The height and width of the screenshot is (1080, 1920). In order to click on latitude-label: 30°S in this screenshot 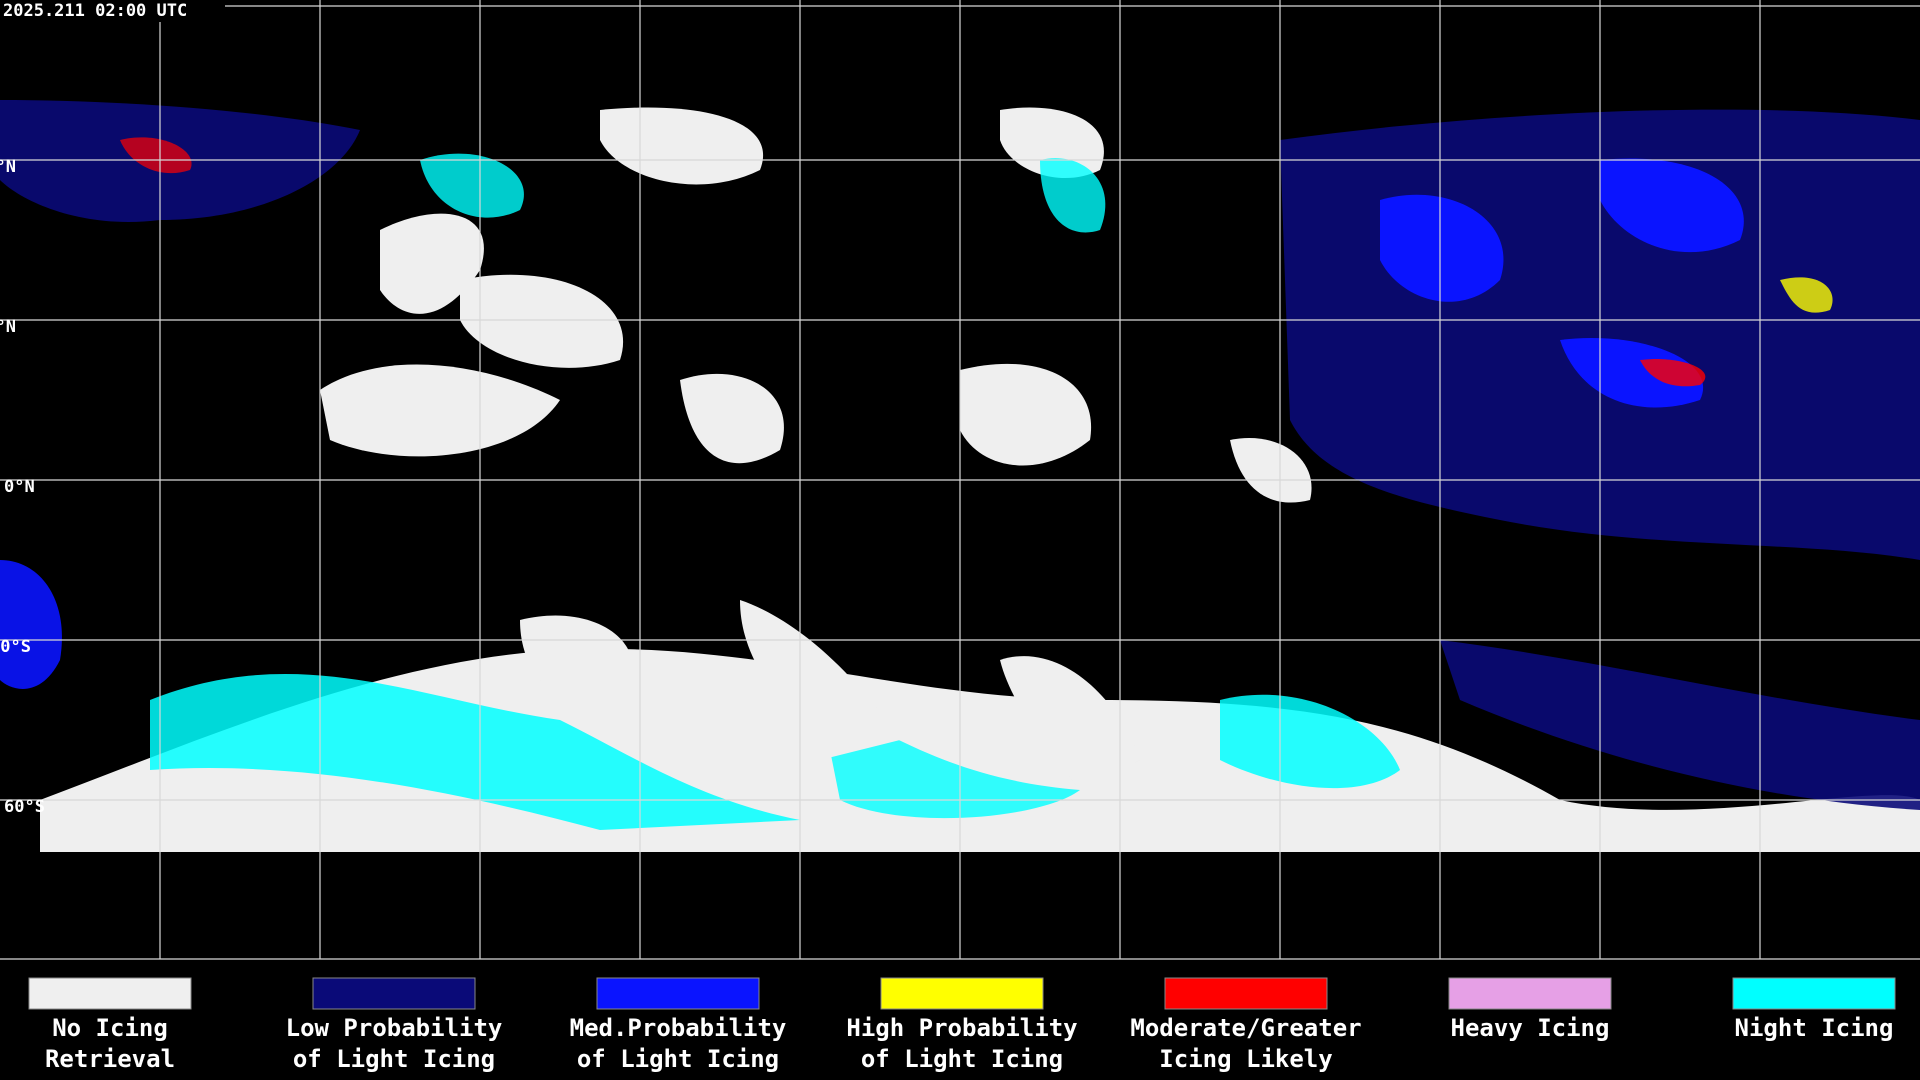, I will do `click(15, 647)`.